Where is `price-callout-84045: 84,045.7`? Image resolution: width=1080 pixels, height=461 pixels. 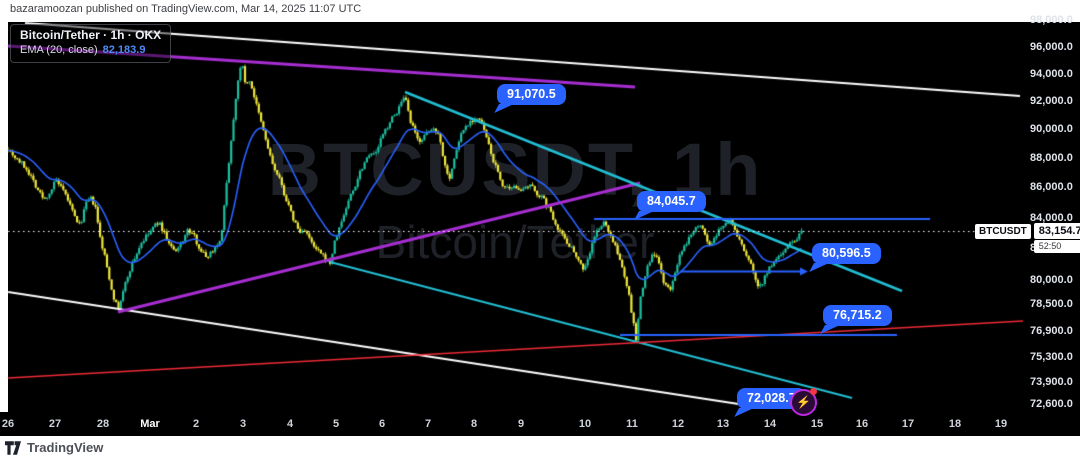
price-callout-84045: 84,045.7 is located at coordinates (671, 201).